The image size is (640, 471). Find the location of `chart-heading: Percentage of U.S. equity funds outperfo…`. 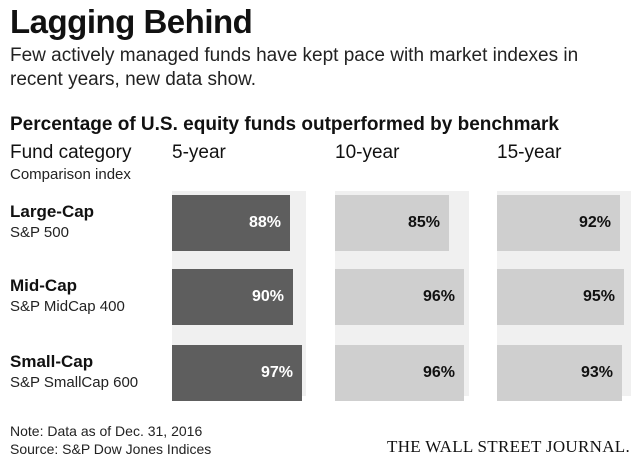

chart-heading: Percentage of U.S. equity funds outperfo… is located at coordinates (284, 124).